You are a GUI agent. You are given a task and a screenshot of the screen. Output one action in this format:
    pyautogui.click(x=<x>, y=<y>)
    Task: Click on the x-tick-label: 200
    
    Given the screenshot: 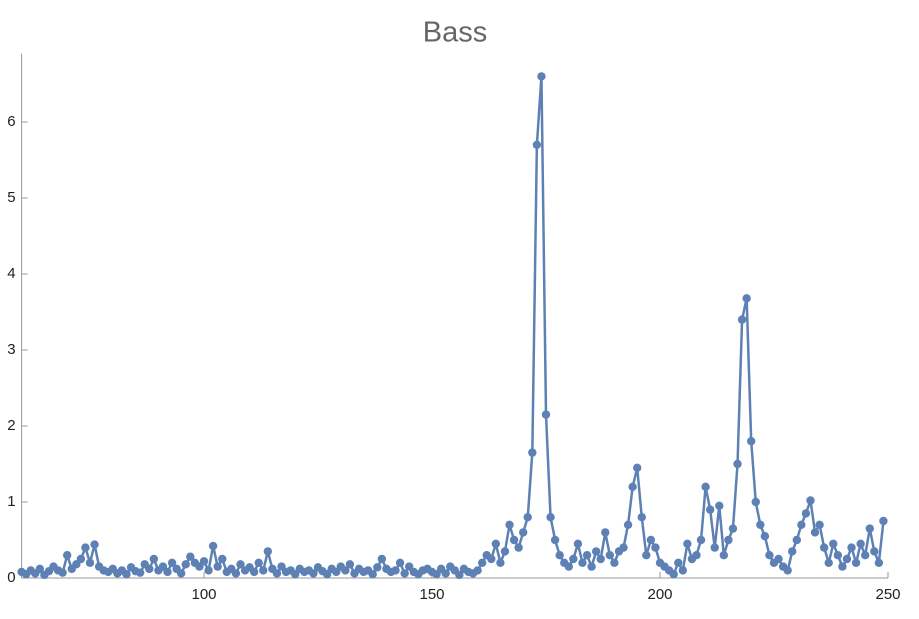 What is the action you would take?
    pyautogui.click(x=659, y=594)
    